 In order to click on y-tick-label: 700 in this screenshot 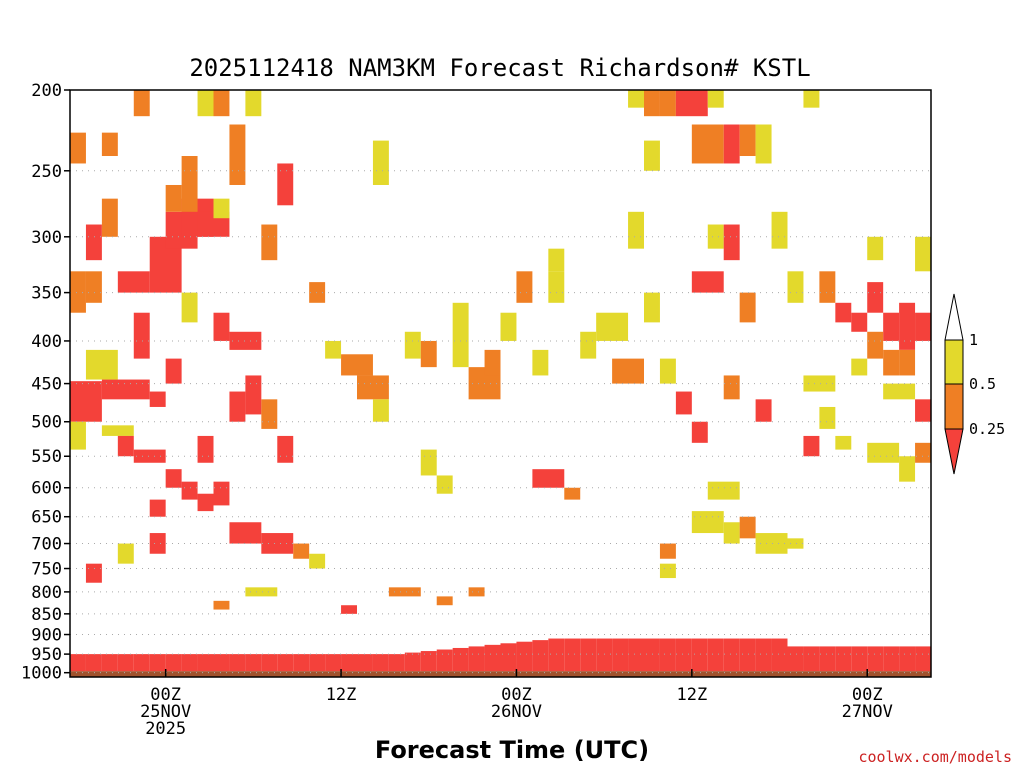, I will do `click(46, 545)`.